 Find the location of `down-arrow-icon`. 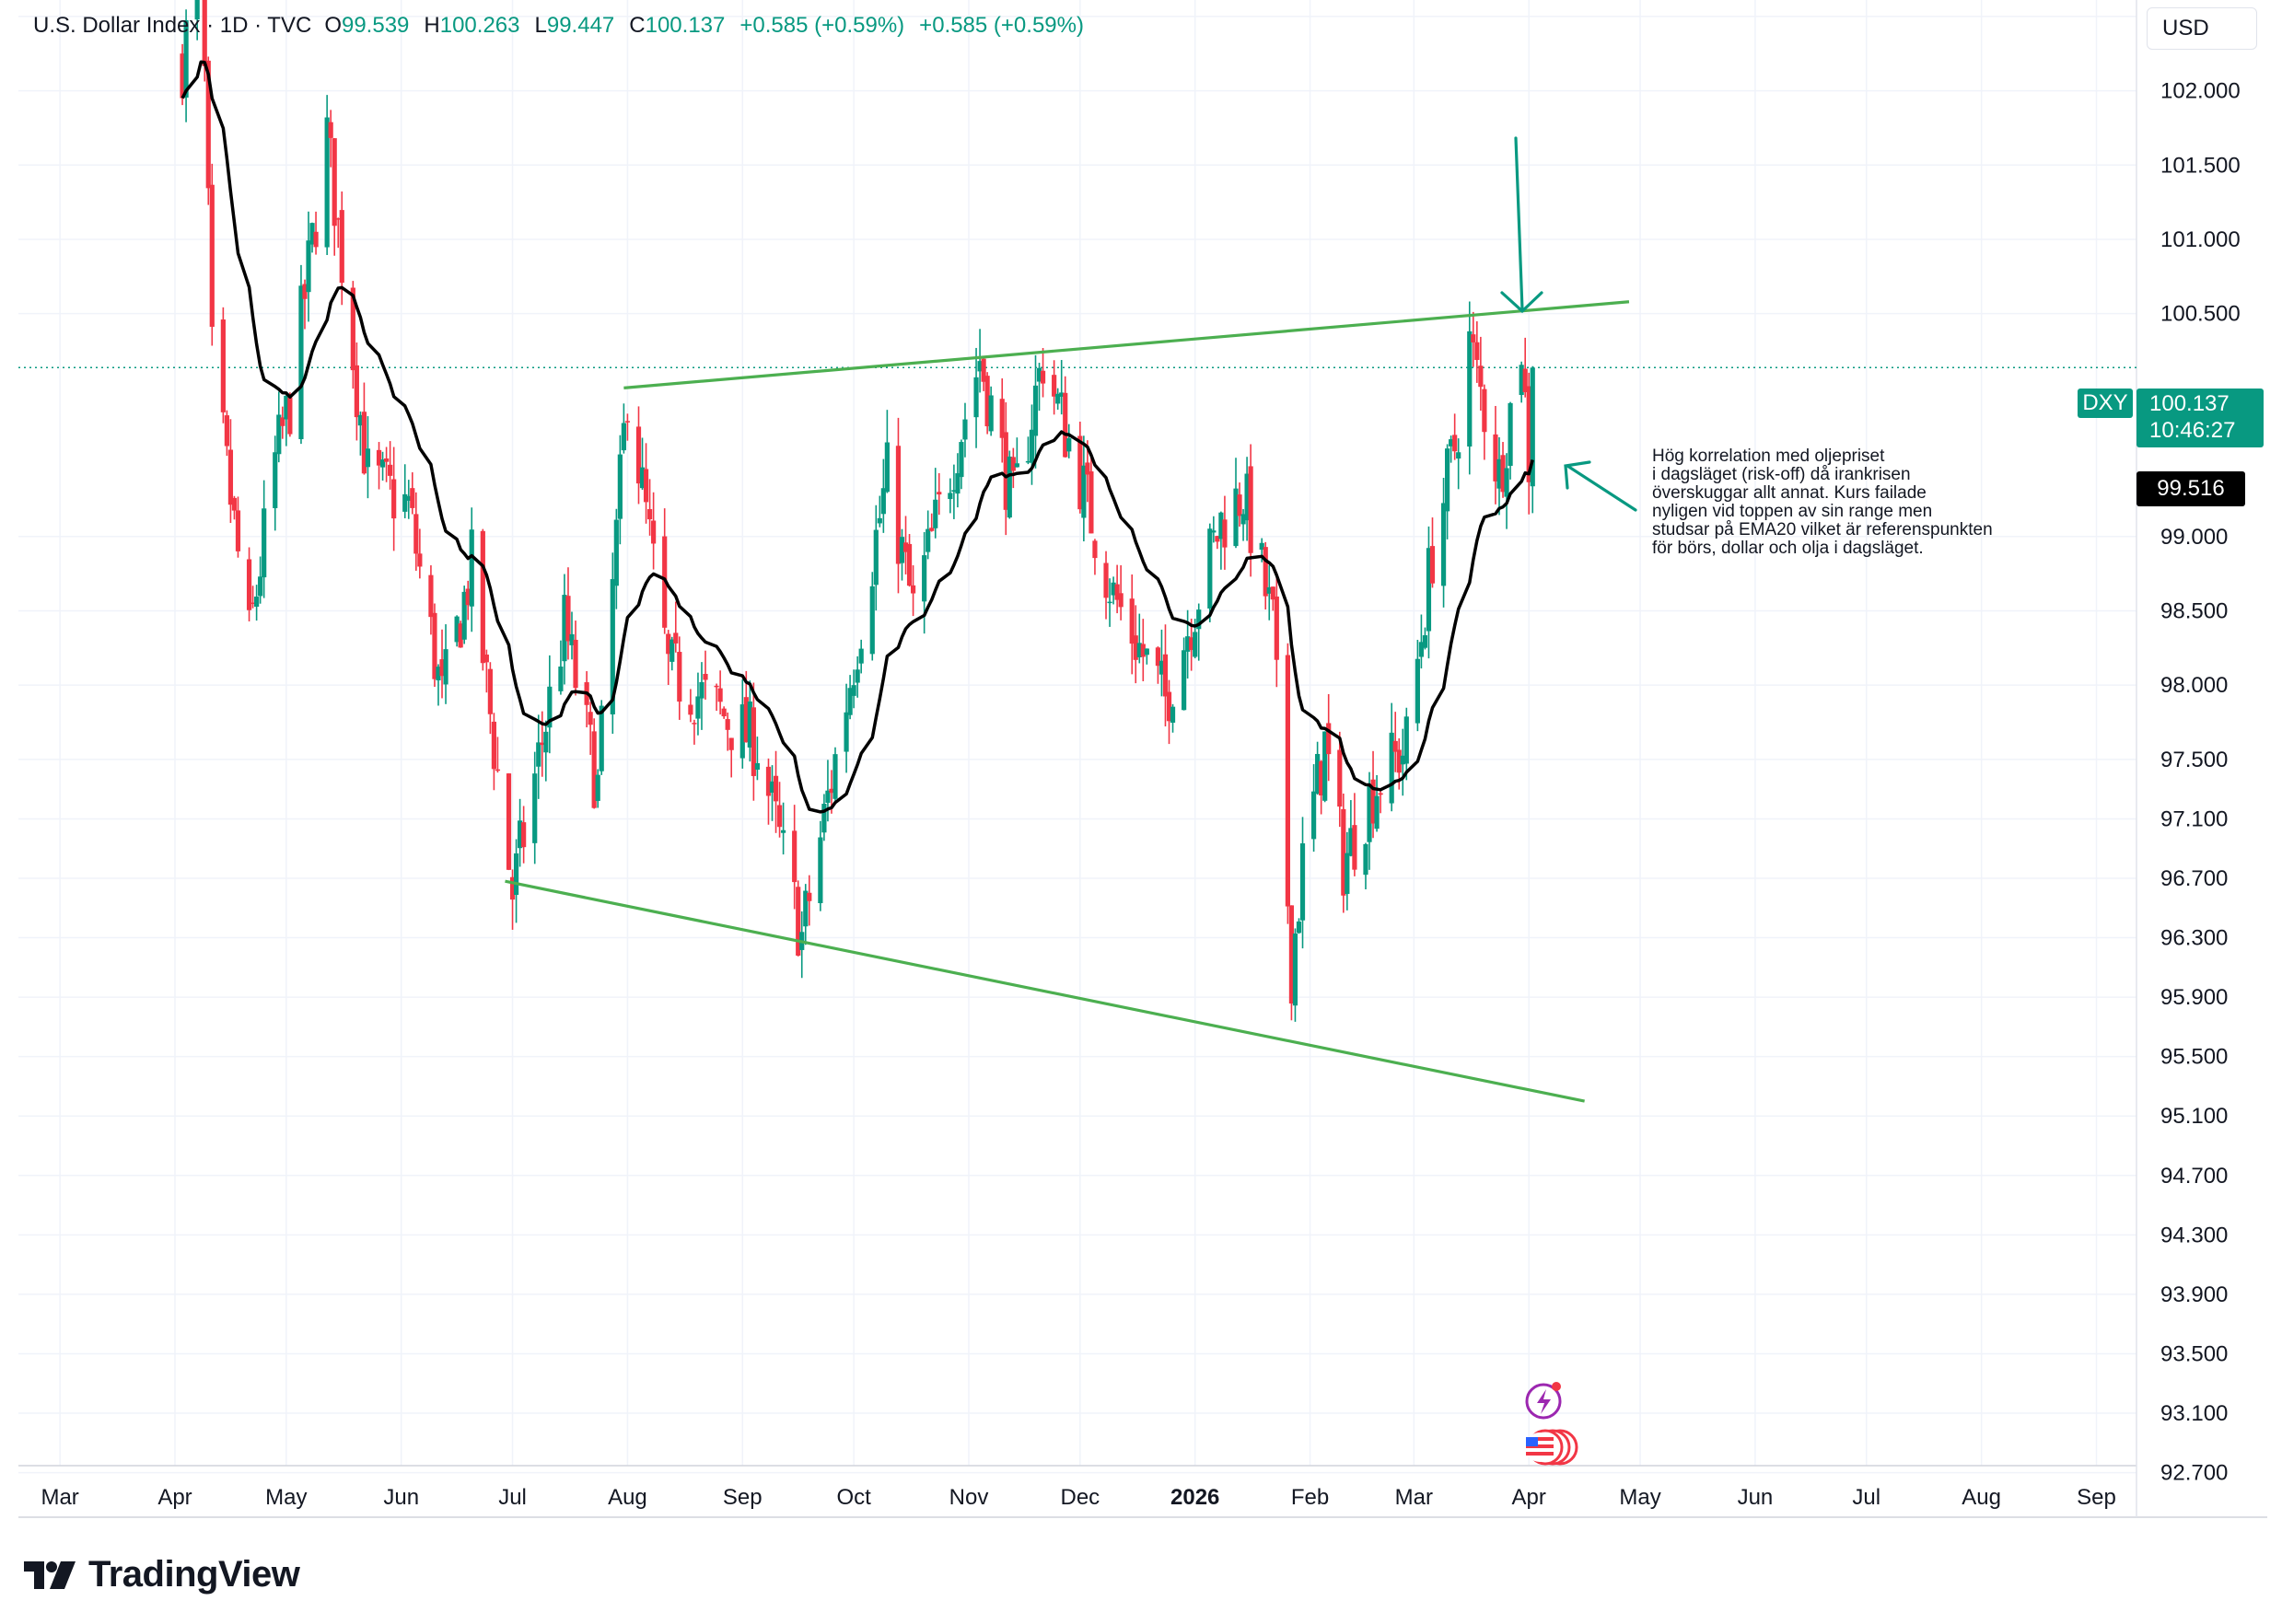

down-arrow-icon is located at coordinates (1521, 225).